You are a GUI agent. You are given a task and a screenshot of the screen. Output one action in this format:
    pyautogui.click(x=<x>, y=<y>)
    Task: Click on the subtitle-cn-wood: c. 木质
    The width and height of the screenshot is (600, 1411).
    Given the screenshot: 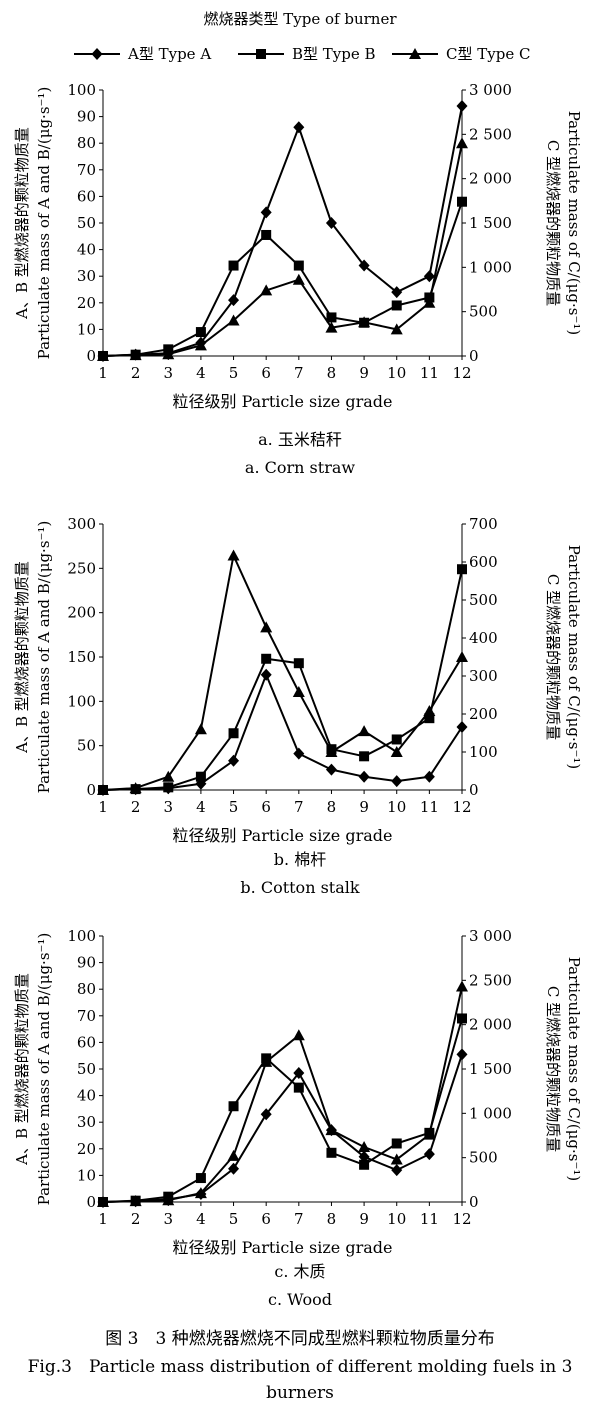 What is the action you would take?
    pyautogui.click(x=300, y=1271)
    